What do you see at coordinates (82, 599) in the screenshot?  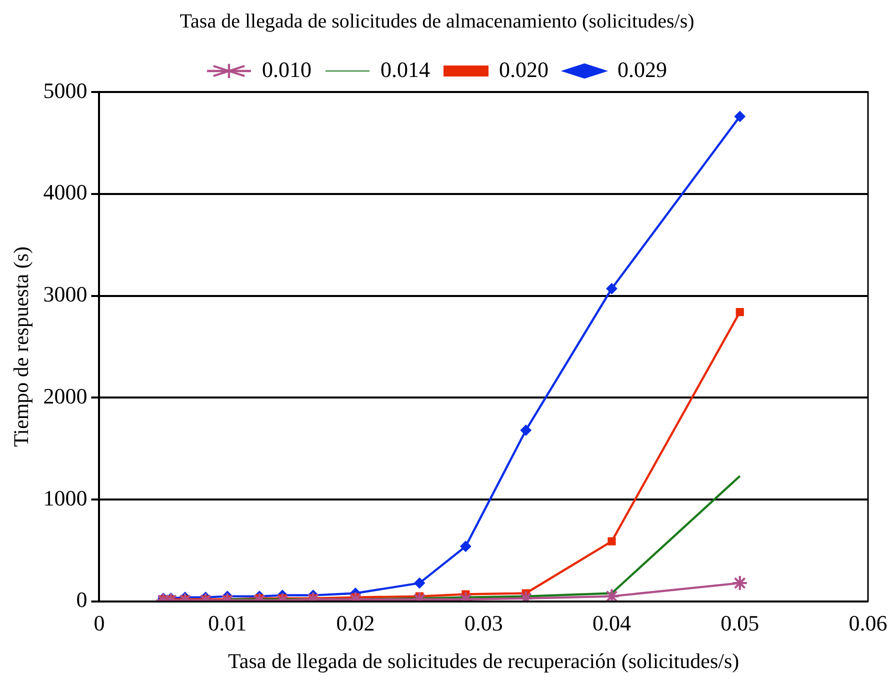 I see `y-tick-label: 0` at bounding box center [82, 599].